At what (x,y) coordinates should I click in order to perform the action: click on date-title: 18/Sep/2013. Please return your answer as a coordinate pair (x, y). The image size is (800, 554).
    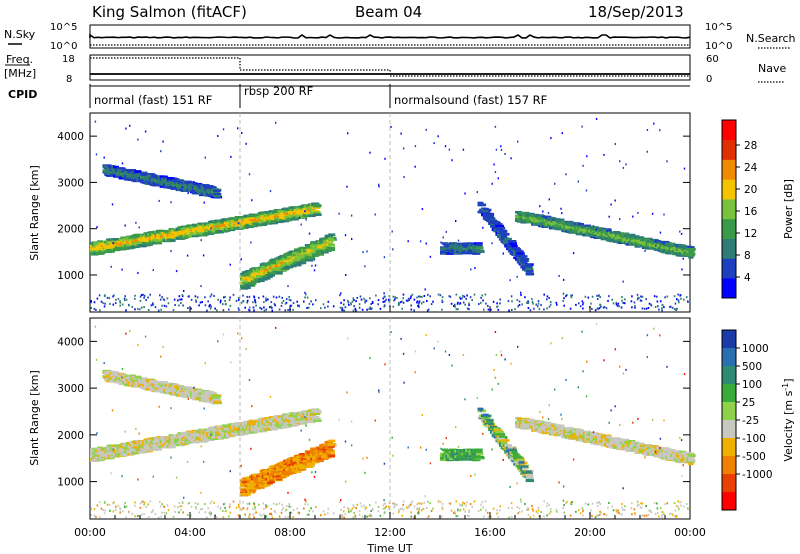
    Looking at the image, I should click on (636, 12).